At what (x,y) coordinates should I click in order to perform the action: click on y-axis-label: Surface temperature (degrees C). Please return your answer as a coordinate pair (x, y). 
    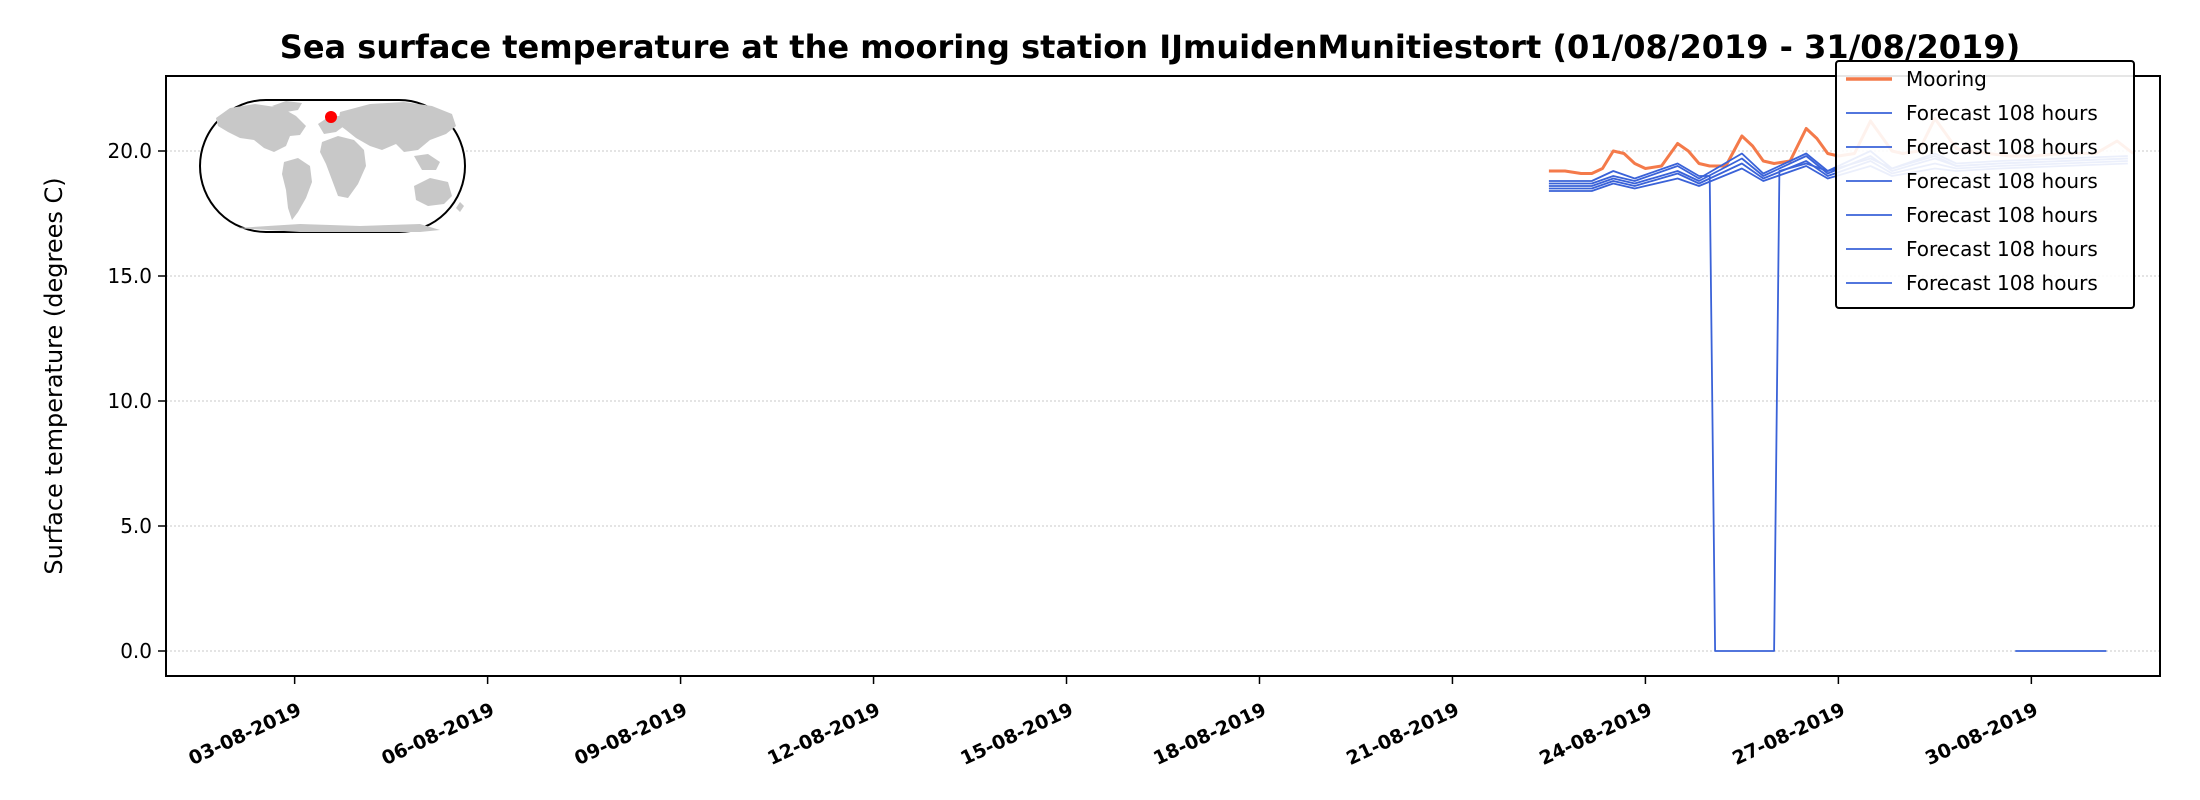
    Looking at the image, I should click on (54, 375).